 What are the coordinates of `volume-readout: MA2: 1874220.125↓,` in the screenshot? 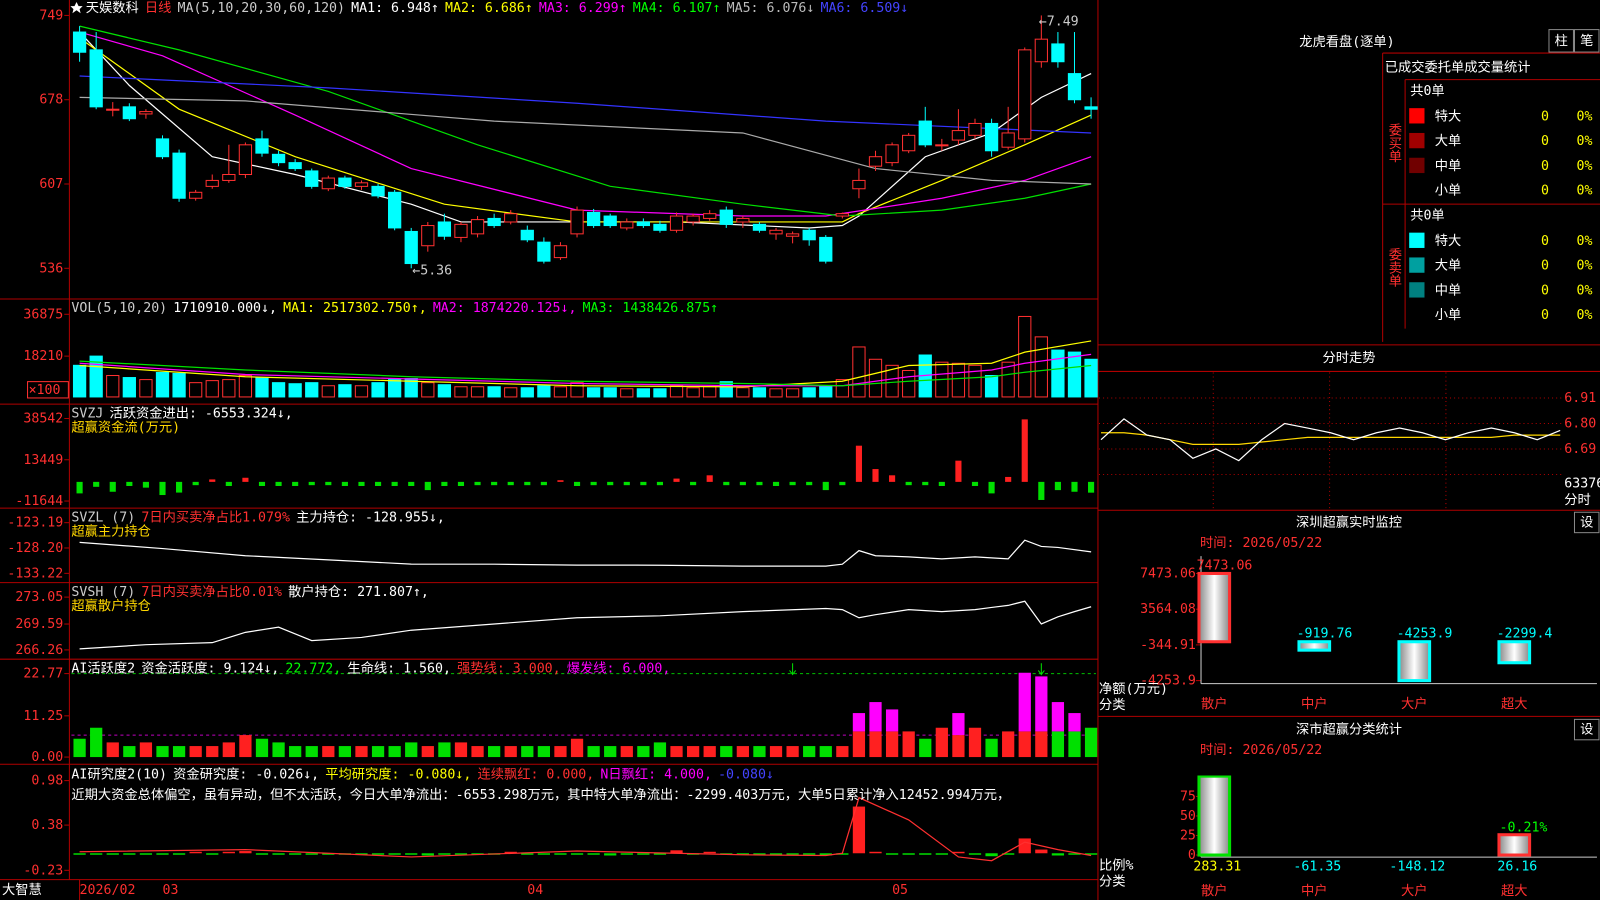 It's located at (505, 308).